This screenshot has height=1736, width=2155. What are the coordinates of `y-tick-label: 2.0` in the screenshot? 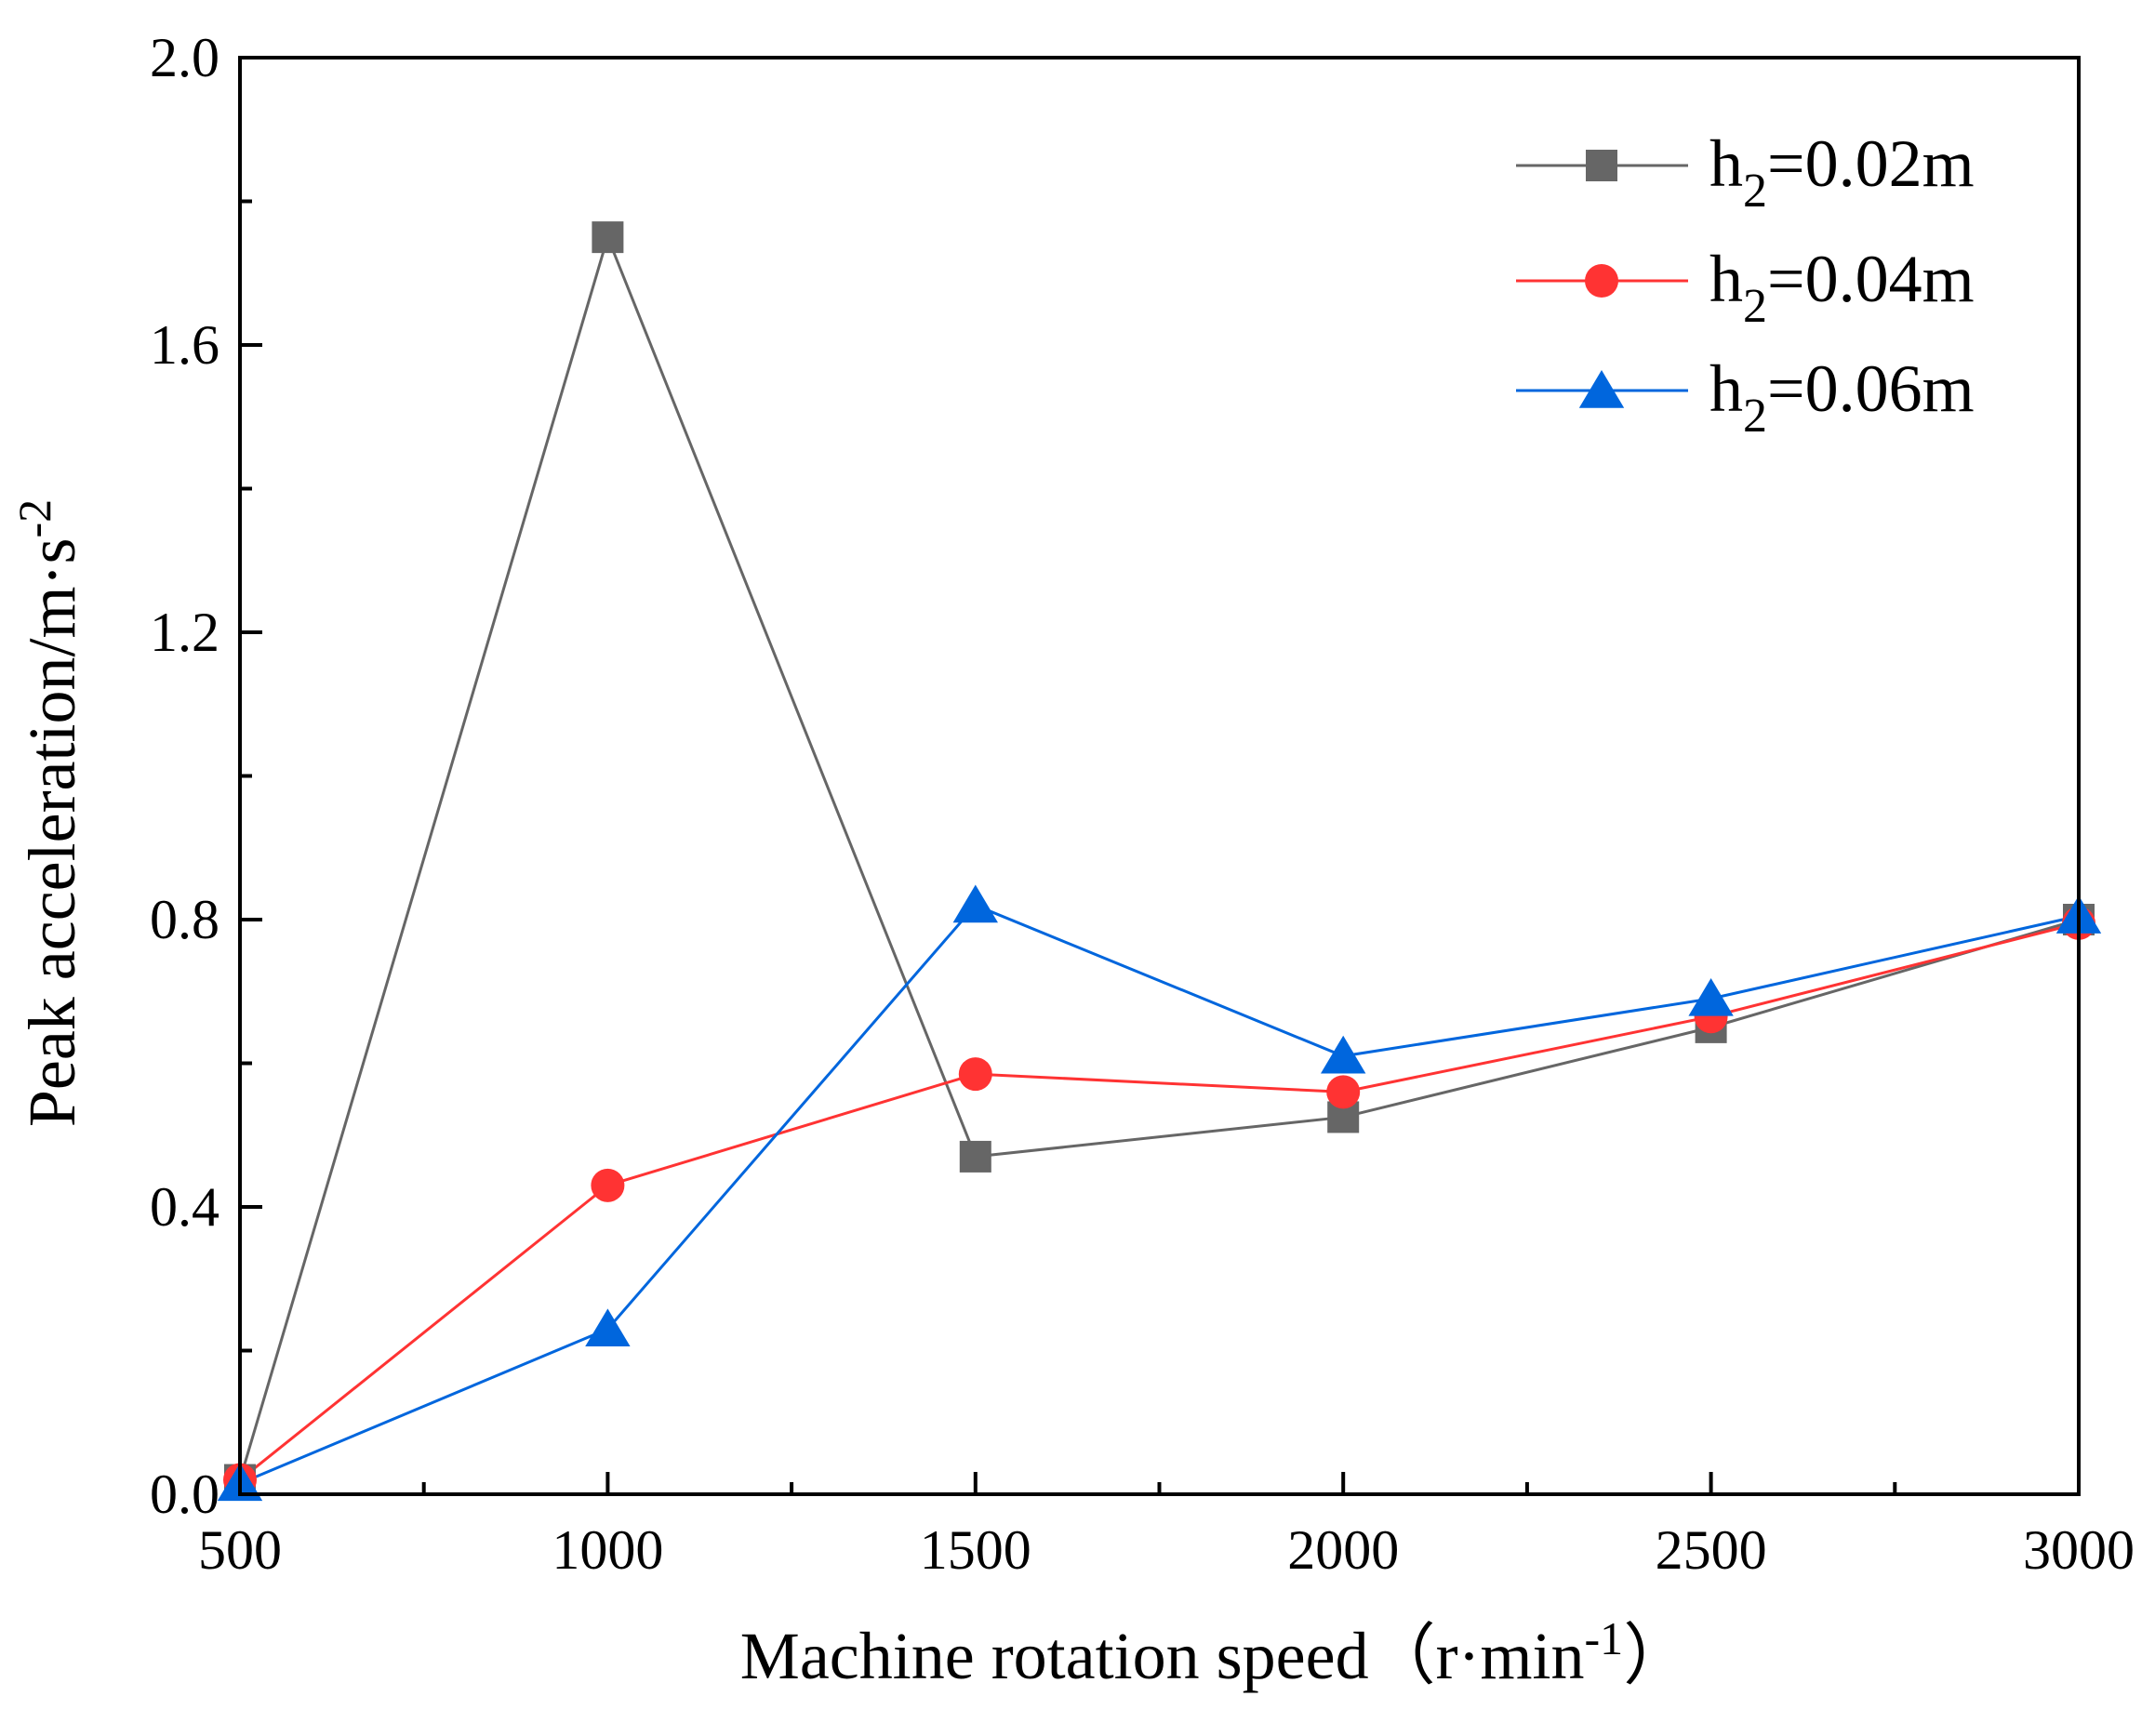 It's located at (184, 58).